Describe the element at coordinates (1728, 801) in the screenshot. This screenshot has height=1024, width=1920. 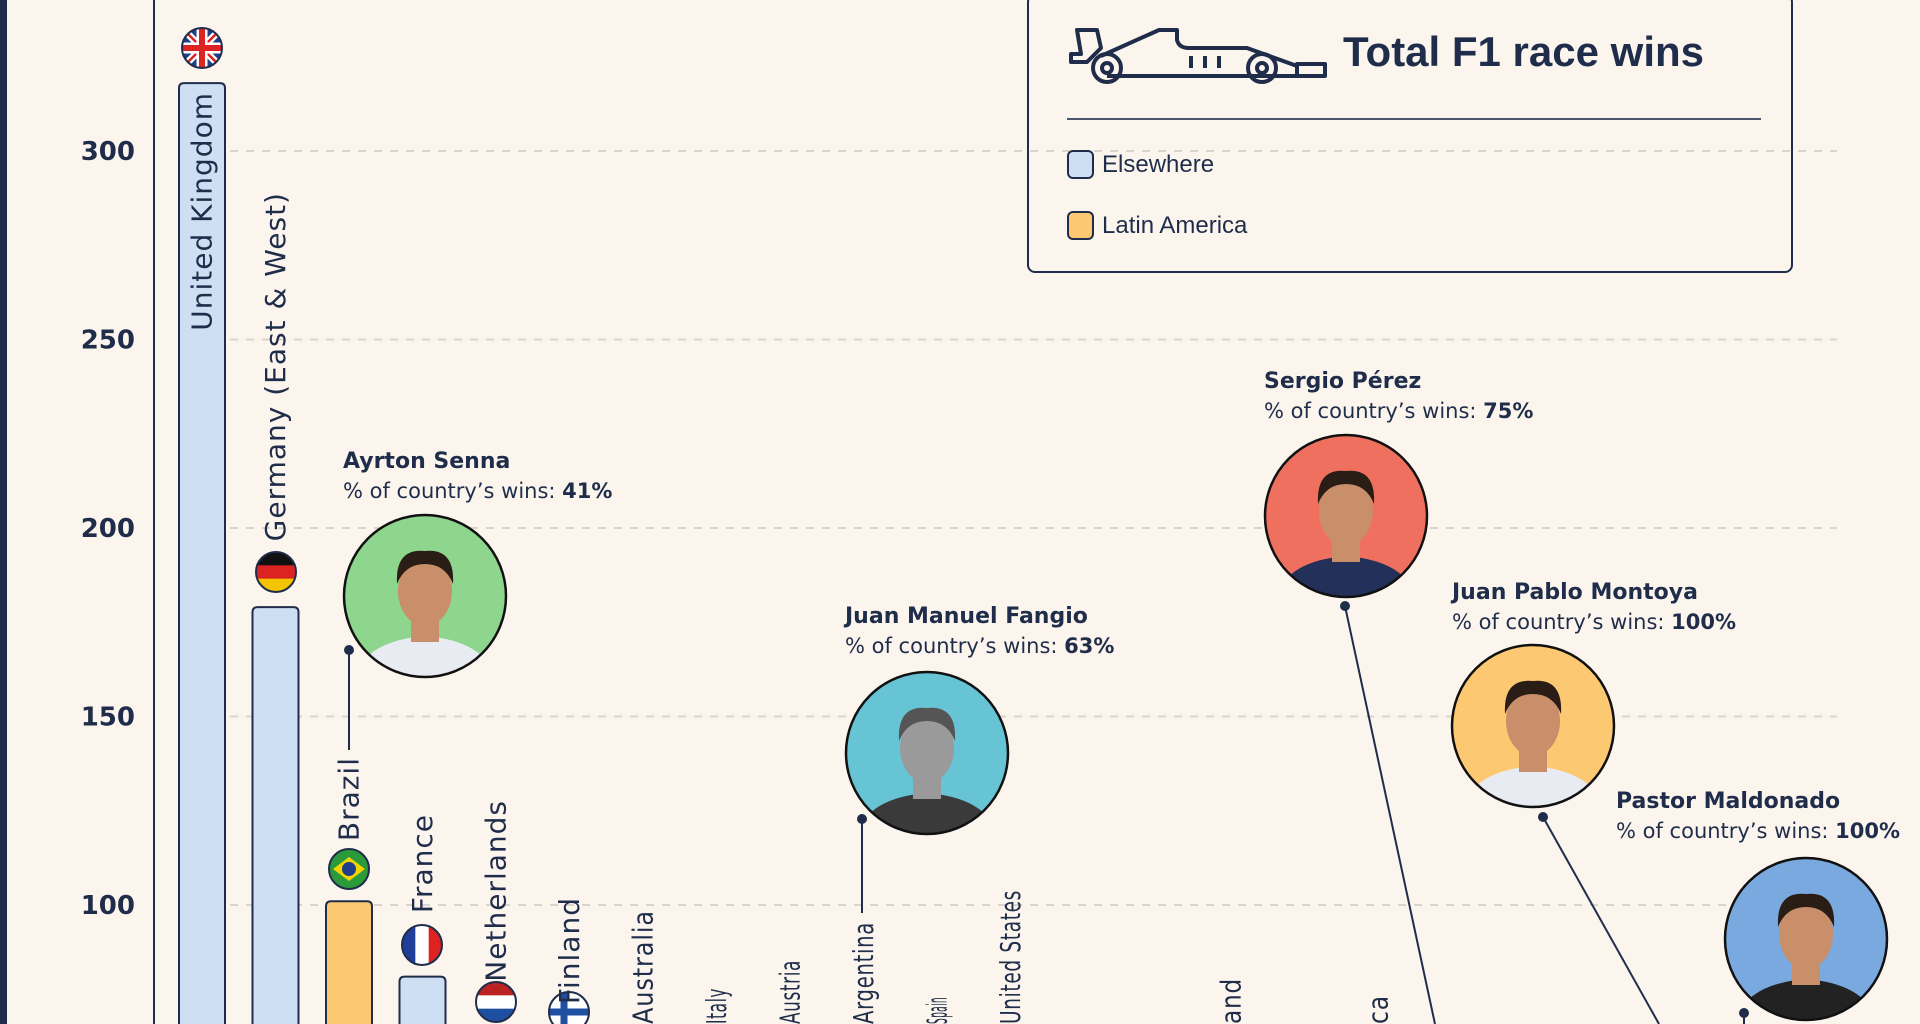
I see `driver-name: Pastor Maldonado` at that location.